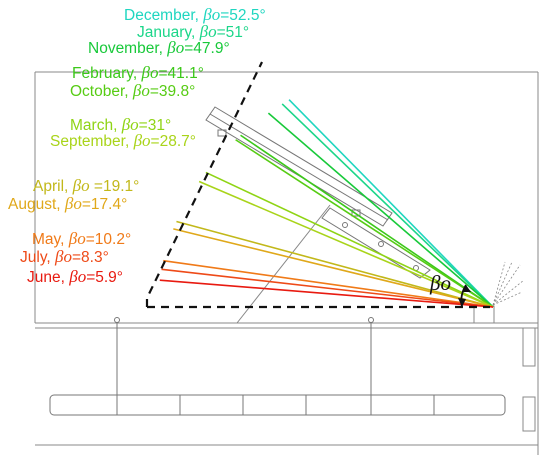 Image resolution: width=550 pixels, height=455 pixels. What do you see at coordinates (508, 283) in the screenshot?
I see `pivot-sunburst-icon` at bounding box center [508, 283].